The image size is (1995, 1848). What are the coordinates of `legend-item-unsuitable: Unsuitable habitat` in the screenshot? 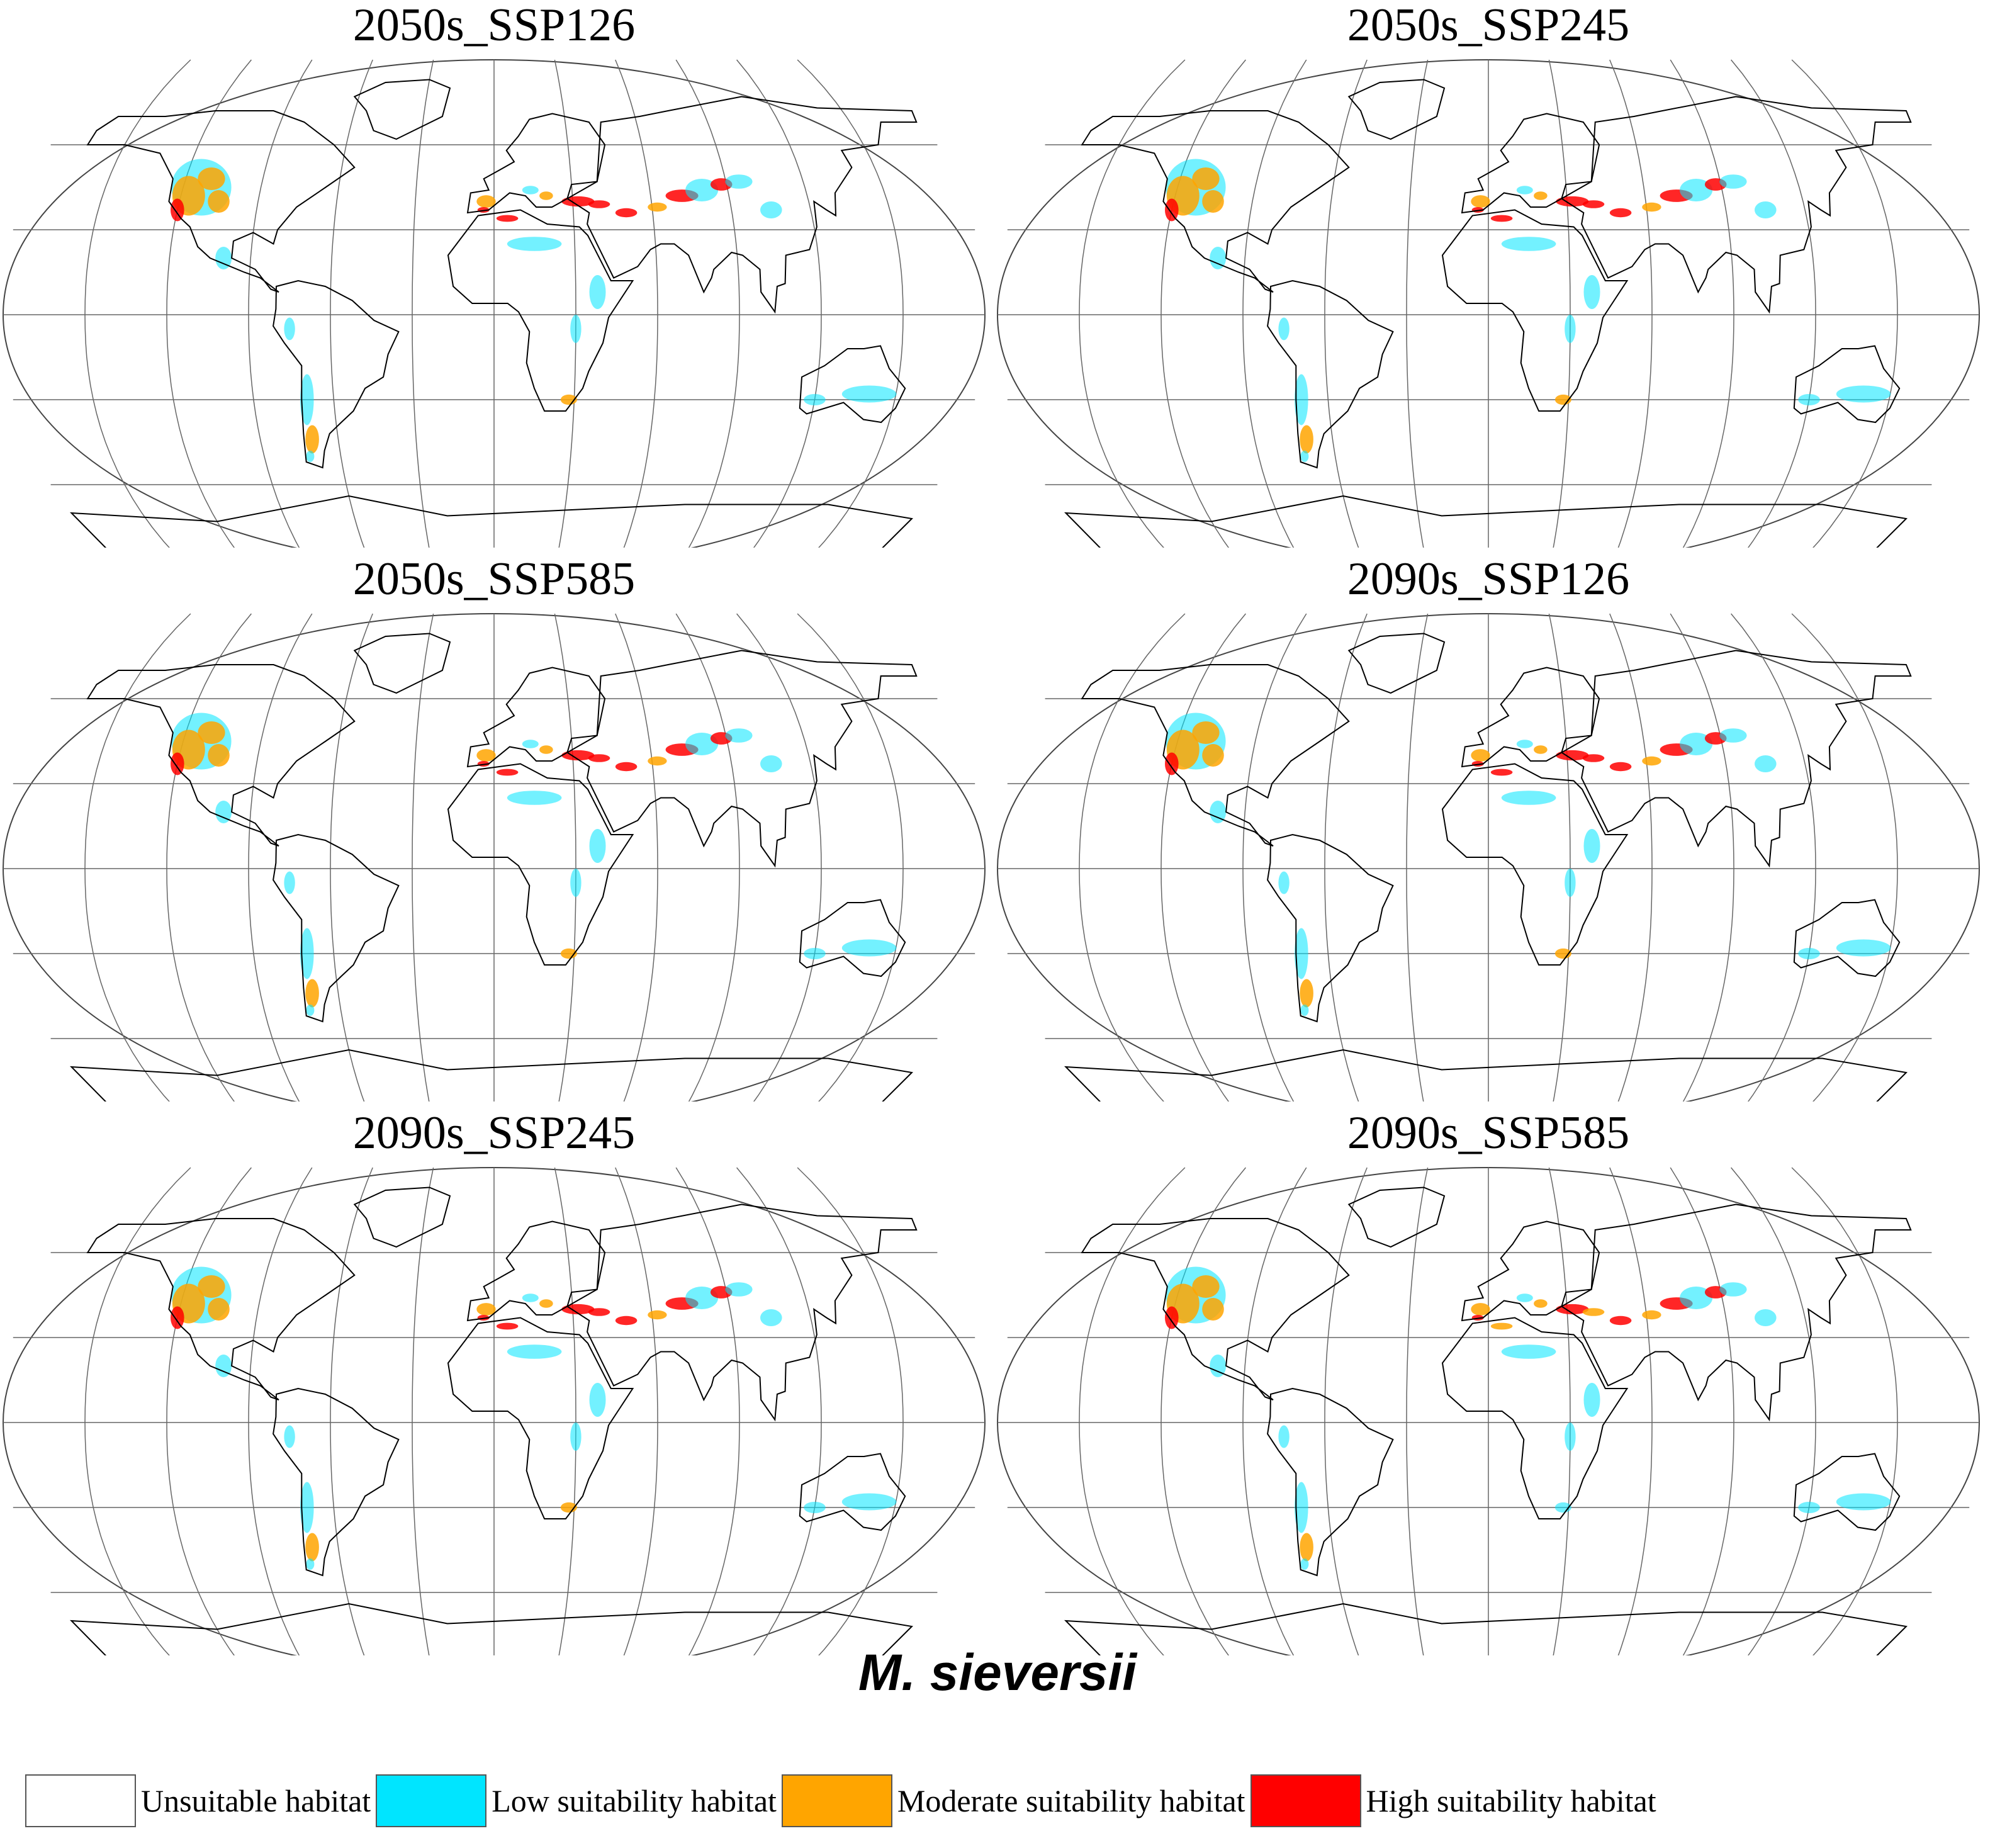 It's located at (200, 1800).